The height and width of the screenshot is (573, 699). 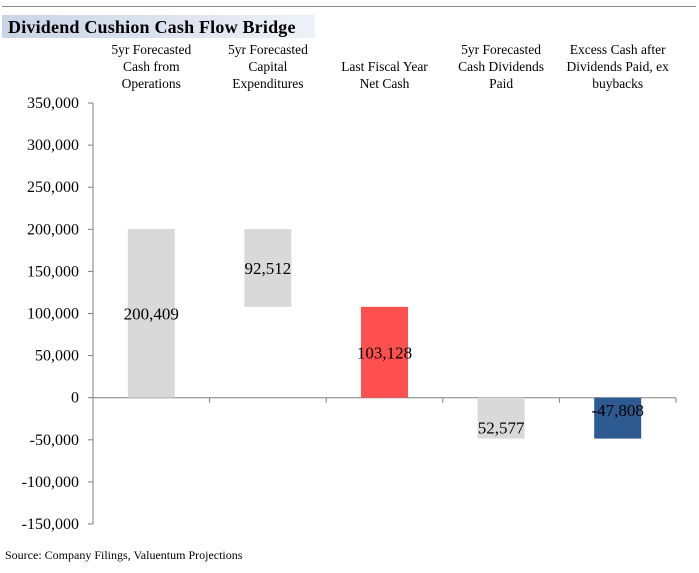 I want to click on chart-title-highlight, so click(x=158, y=26).